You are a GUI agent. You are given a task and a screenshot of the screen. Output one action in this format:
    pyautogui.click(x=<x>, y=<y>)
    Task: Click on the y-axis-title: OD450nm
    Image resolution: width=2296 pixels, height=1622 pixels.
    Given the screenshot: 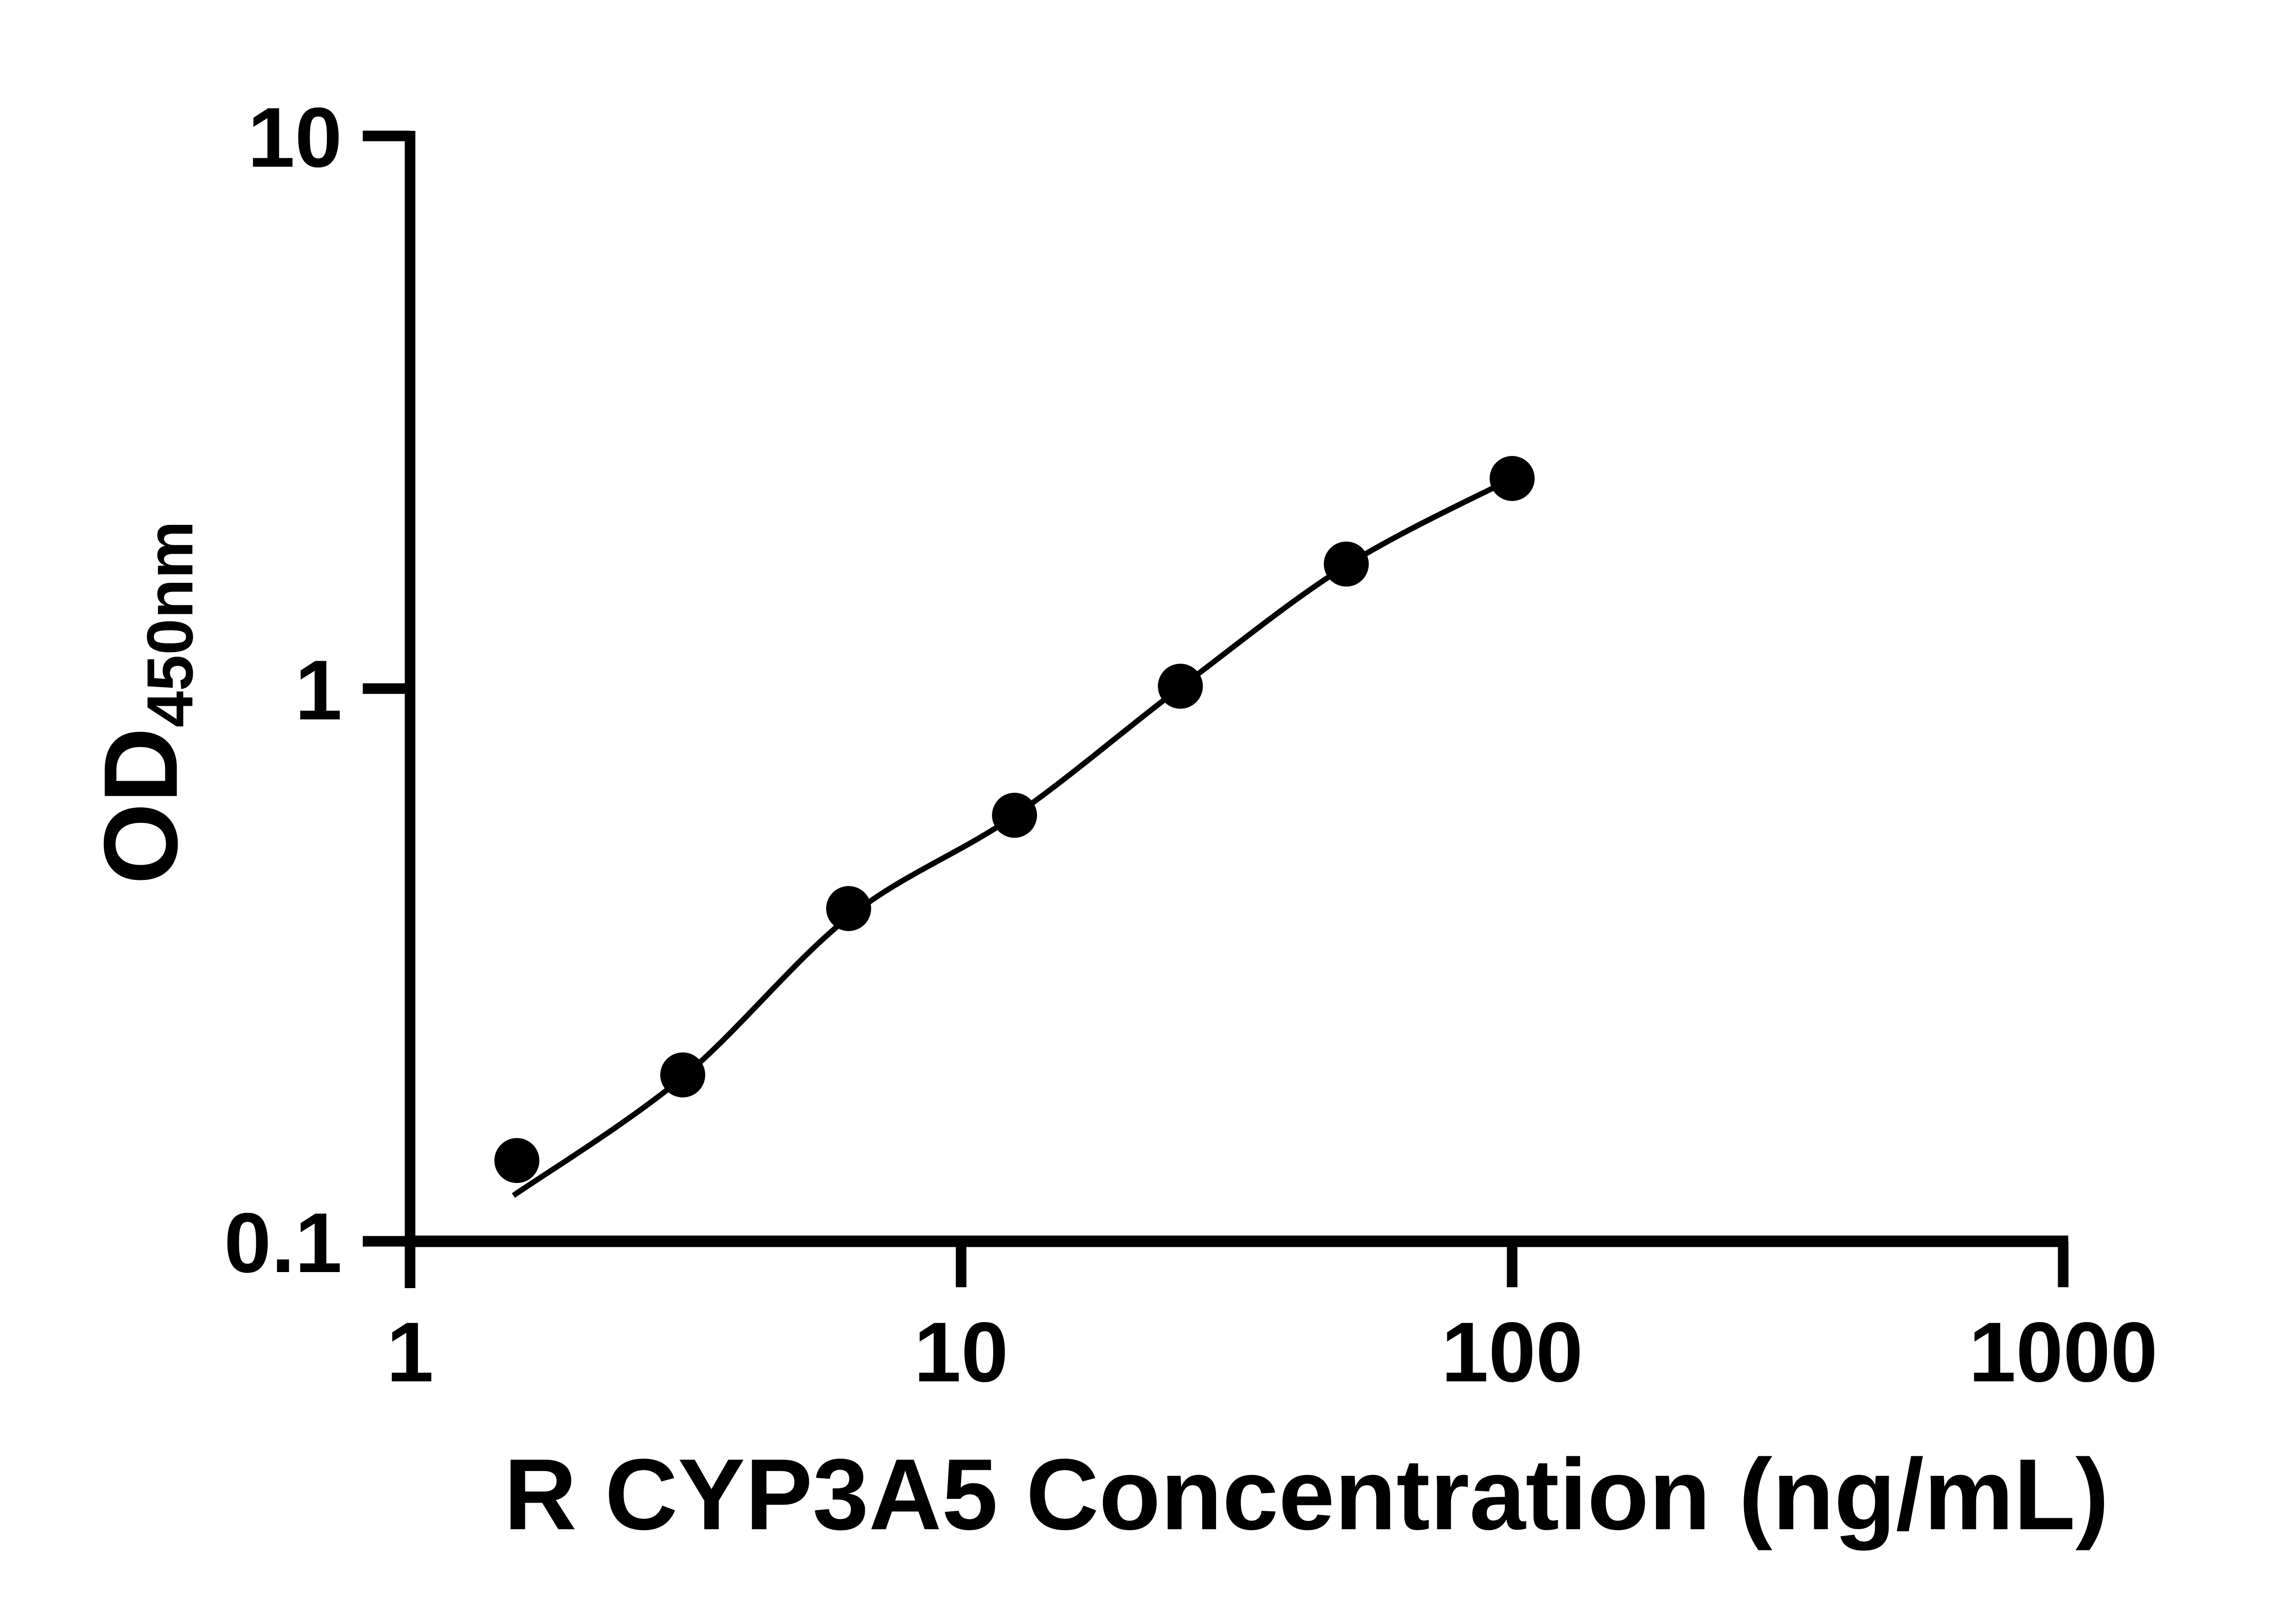 What is the action you would take?
    pyautogui.click(x=145, y=702)
    